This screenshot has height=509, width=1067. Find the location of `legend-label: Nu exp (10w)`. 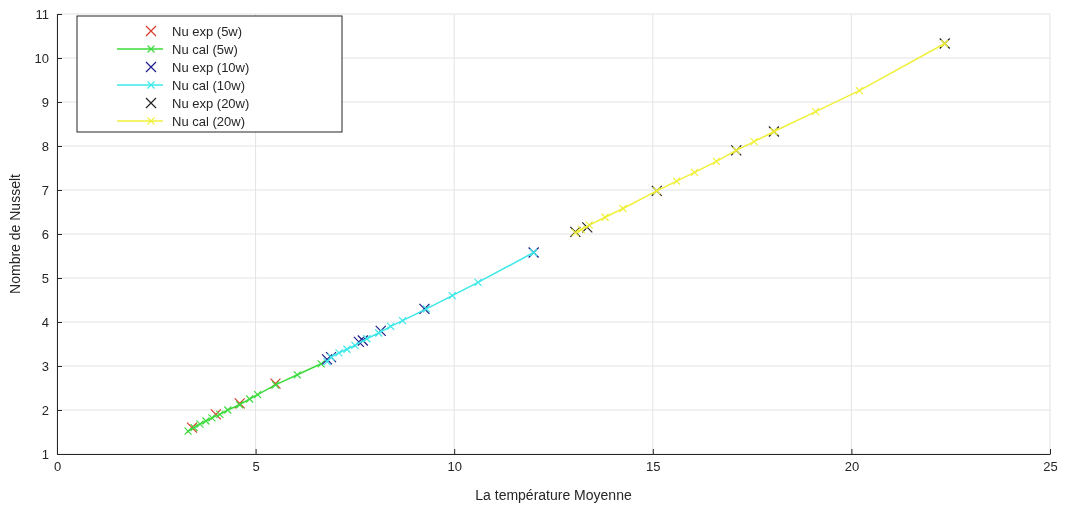

legend-label: Nu exp (10w) is located at coordinates (211, 67).